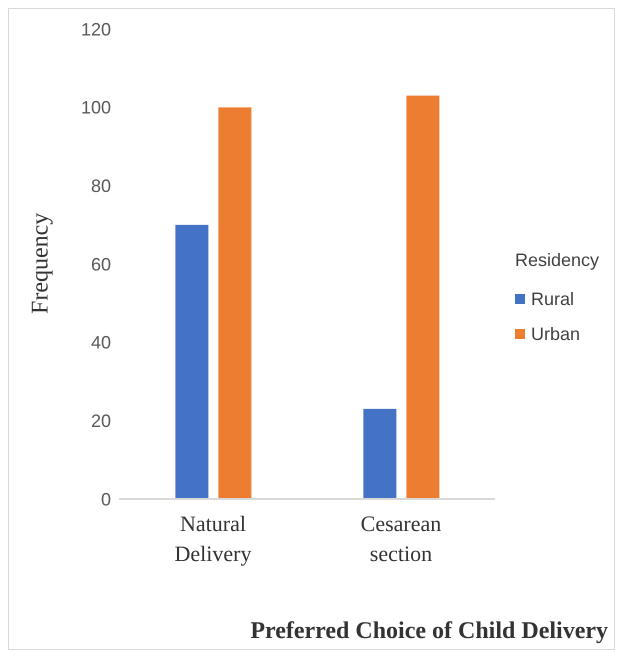 The width and height of the screenshot is (625, 659). I want to click on y-tick-label: 40, so click(100, 342).